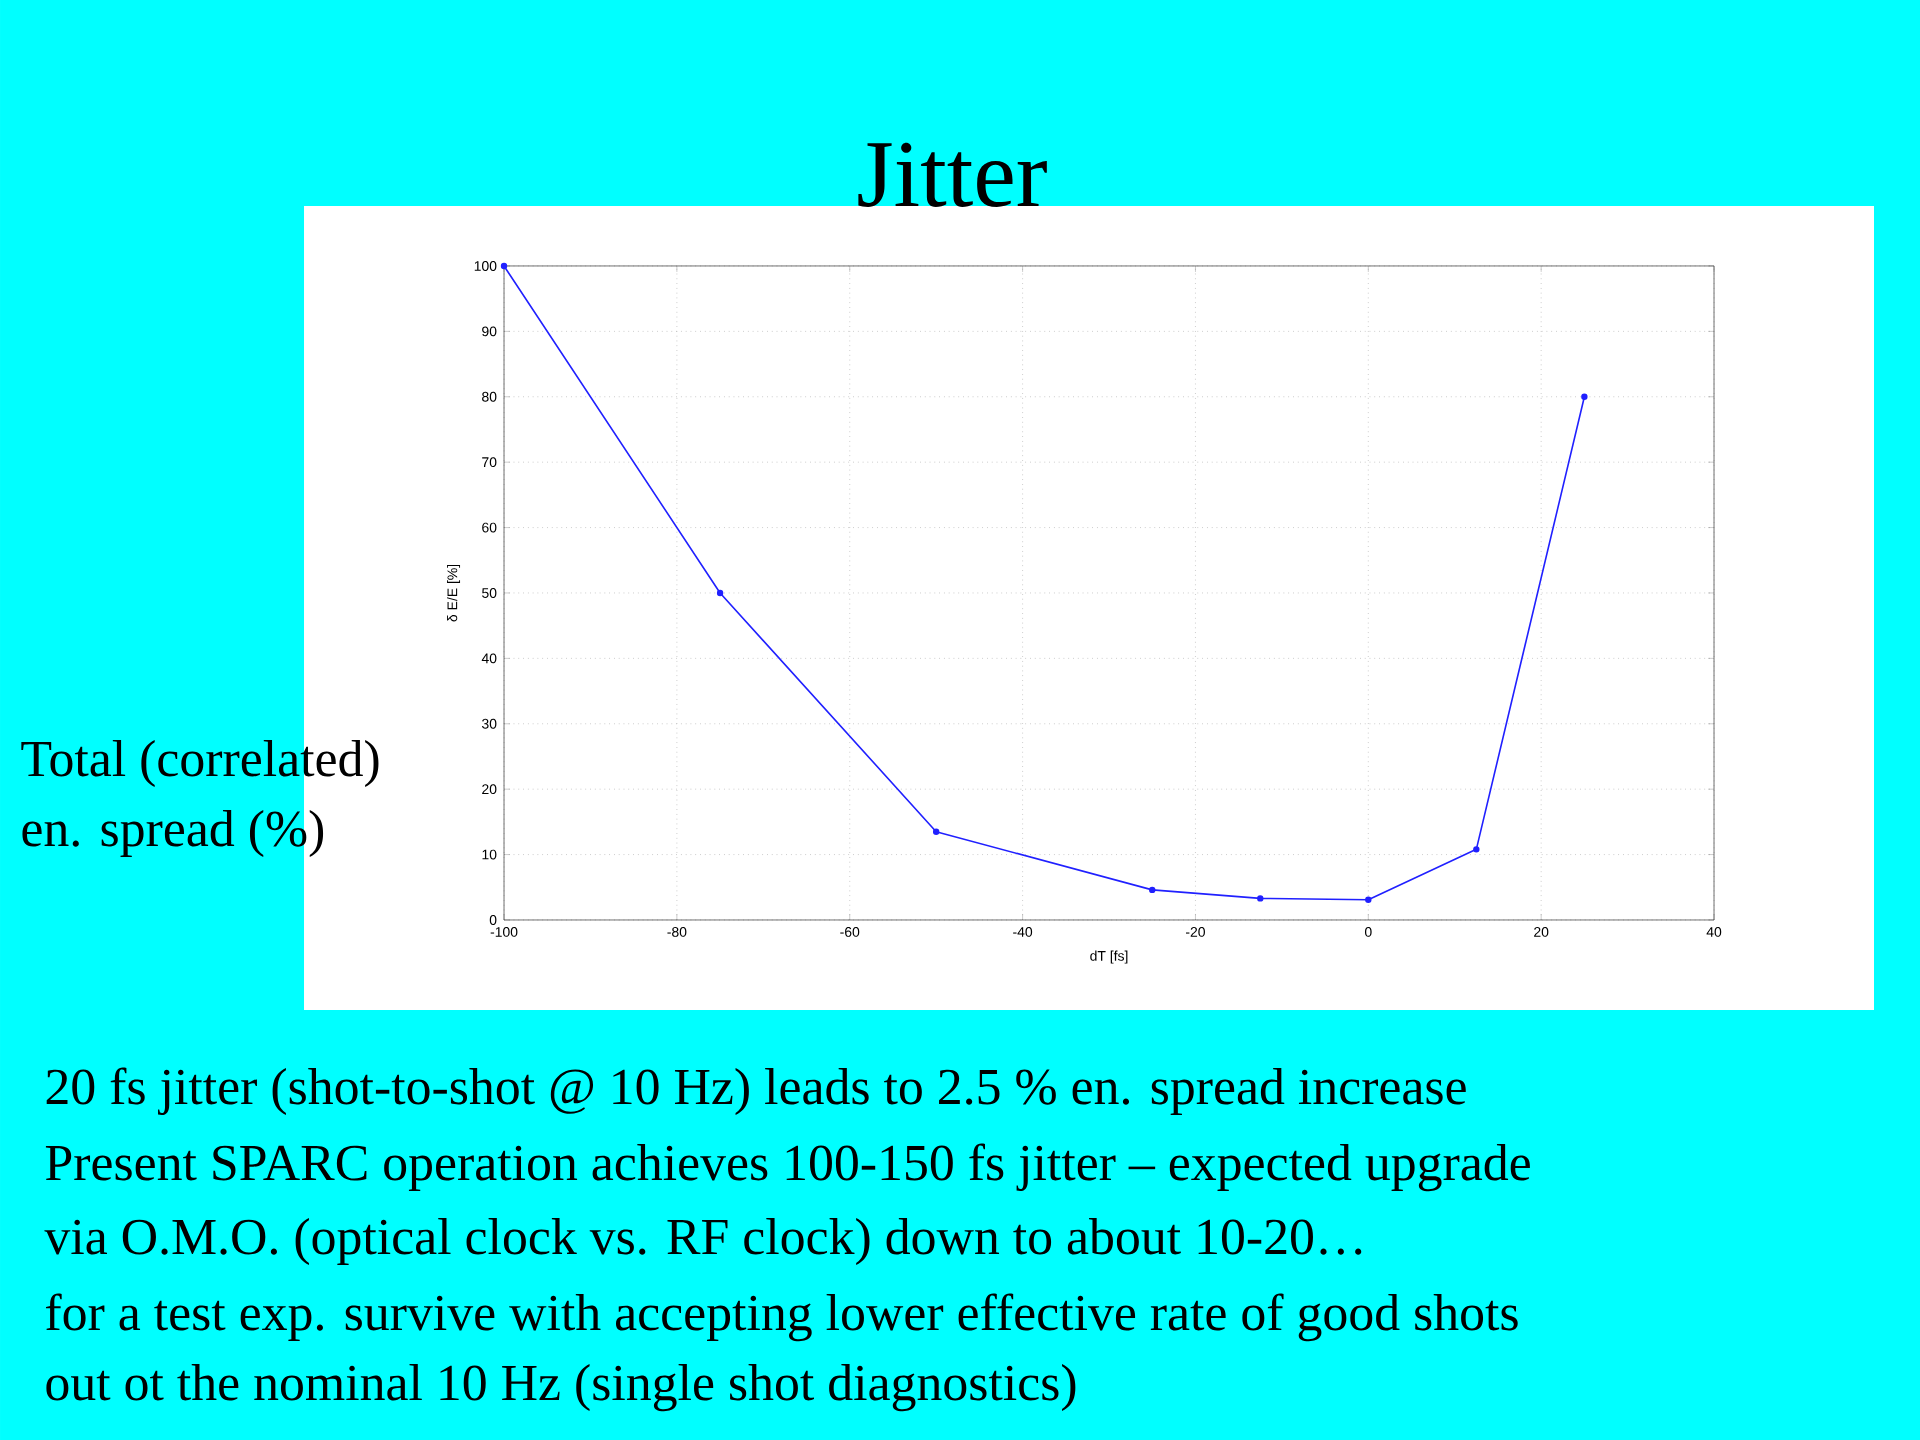 The width and height of the screenshot is (1920, 1440). Describe the element at coordinates (756, 1091) in the screenshot. I see `text: 20 fs jitter (shot-to-shot @ 10 Hz) leads to 2.5 % en. spread increase` at that location.